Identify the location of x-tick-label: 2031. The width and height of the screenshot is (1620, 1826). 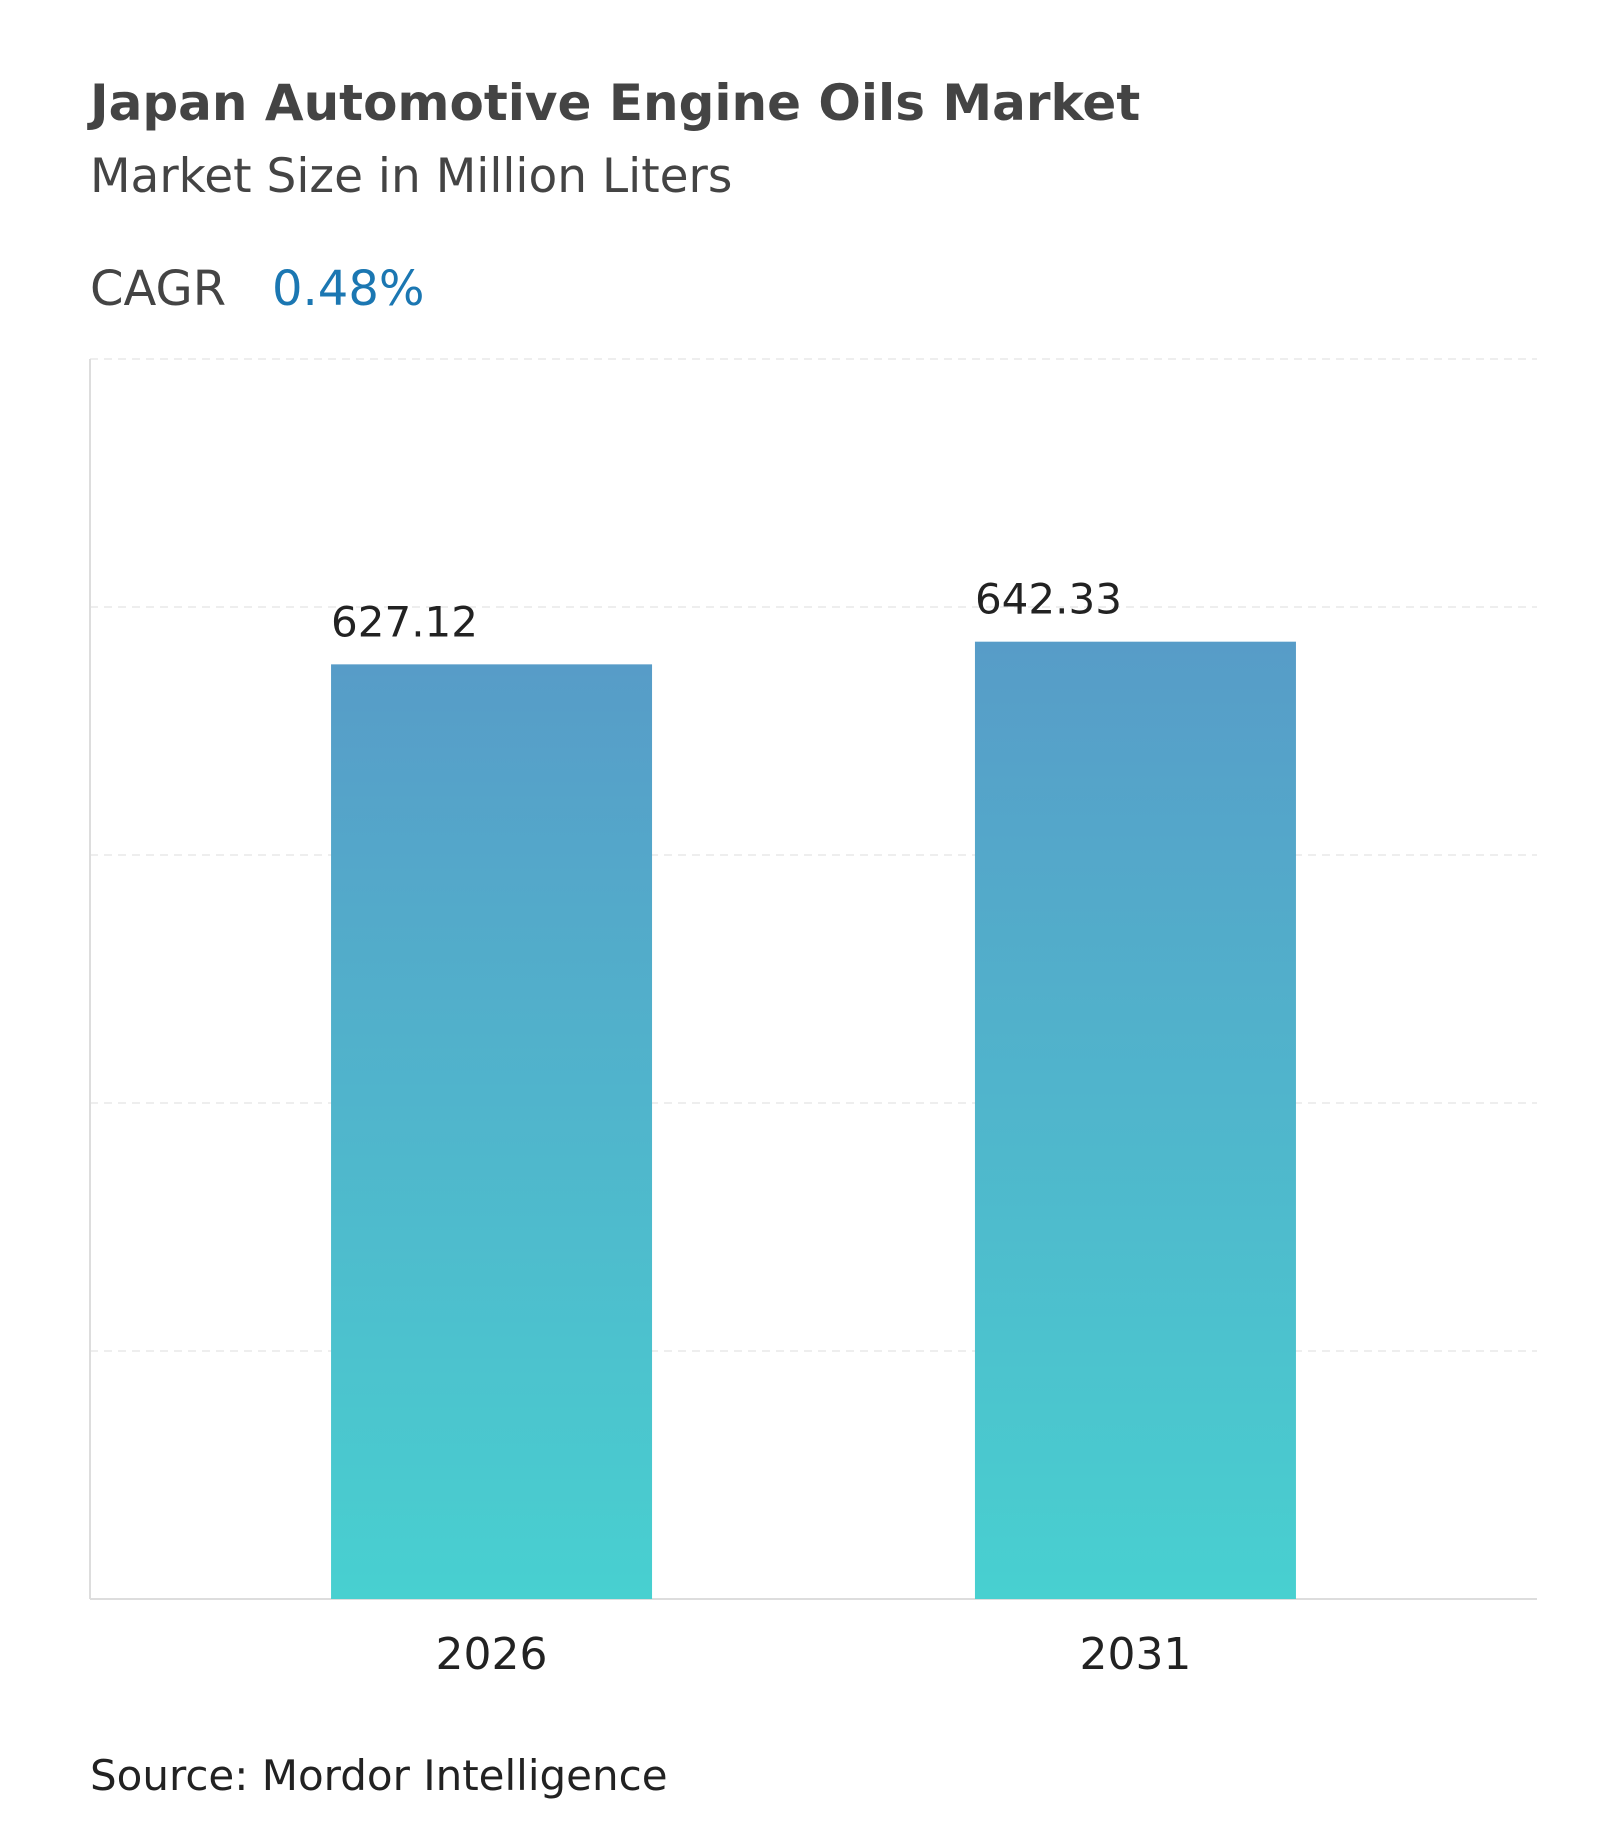
(1135, 1654).